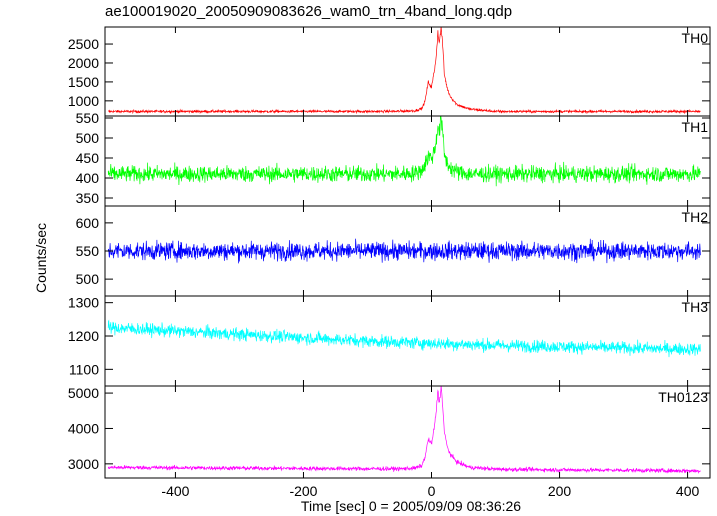 This screenshot has height=516, width=717. I want to click on series-line-th1, so click(404, 151).